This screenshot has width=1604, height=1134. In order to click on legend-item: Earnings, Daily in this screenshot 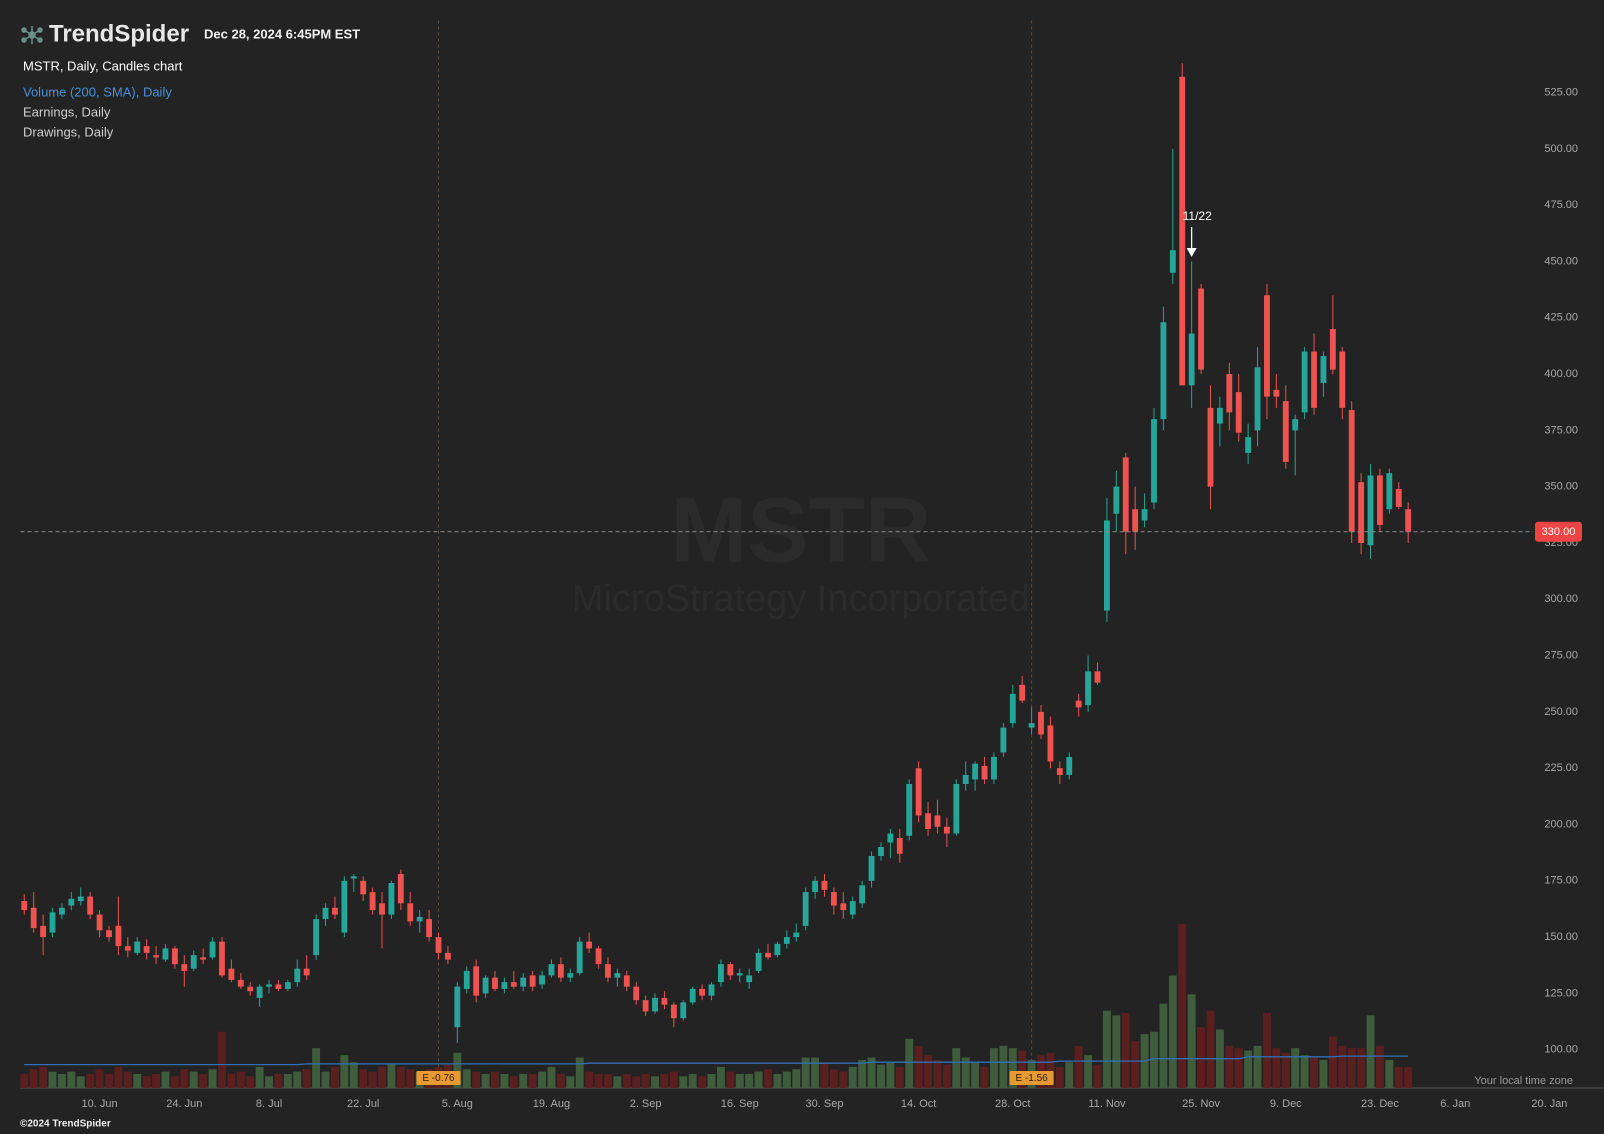, I will do `click(67, 111)`.